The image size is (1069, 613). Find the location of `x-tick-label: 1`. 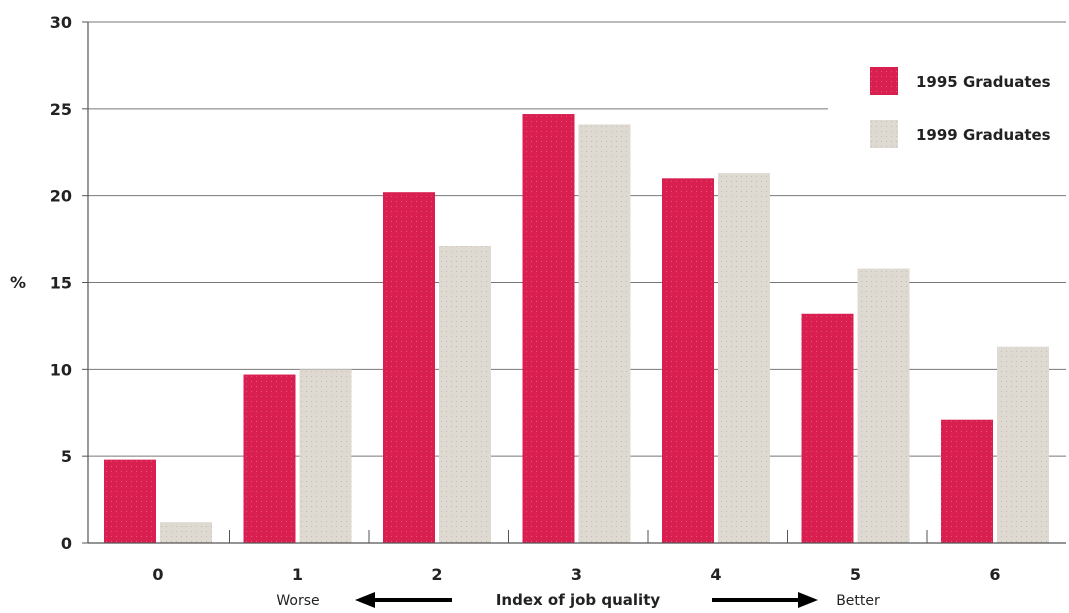

x-tick-label: 1 is located at coordinates (297, 574).